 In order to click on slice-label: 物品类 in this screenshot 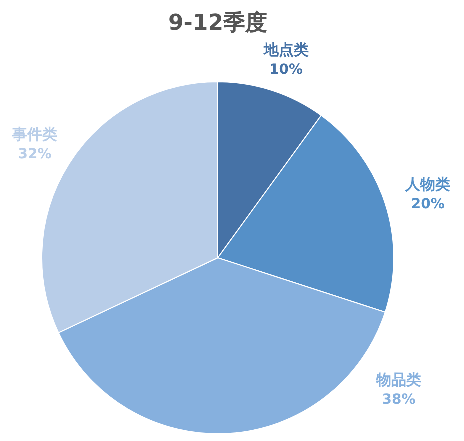, I will do `click(399, 379)`.